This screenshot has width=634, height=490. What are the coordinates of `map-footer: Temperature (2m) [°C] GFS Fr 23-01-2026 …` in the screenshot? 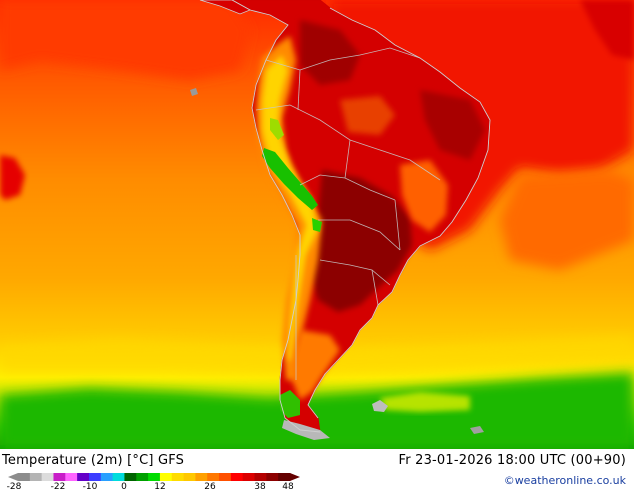 It's located at (317, 469).